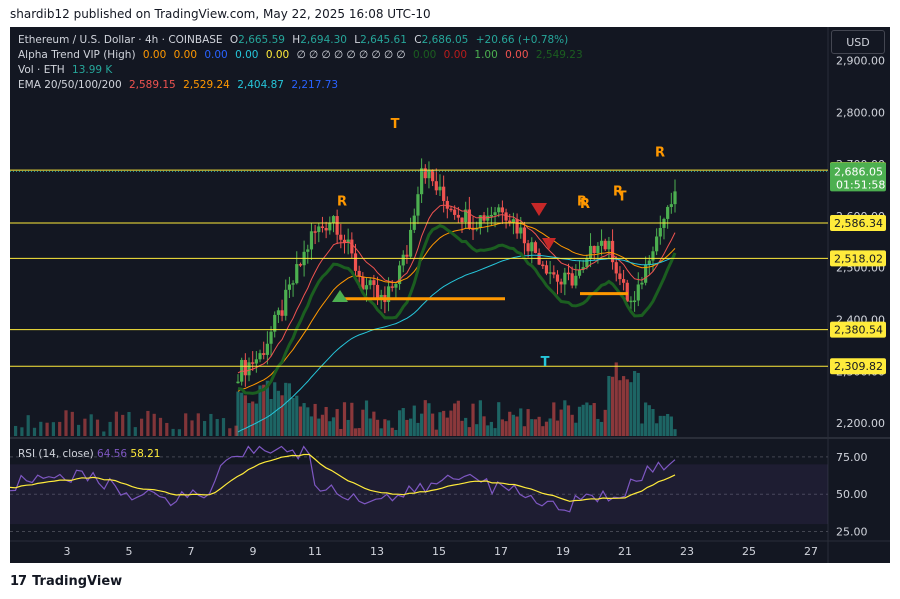 Image resolution: width=900 pixels, height=599 pixels. Describe the element at coordinates (858, 171) in the screenshot. I see `current-price-label: 2,686.05` at that location.